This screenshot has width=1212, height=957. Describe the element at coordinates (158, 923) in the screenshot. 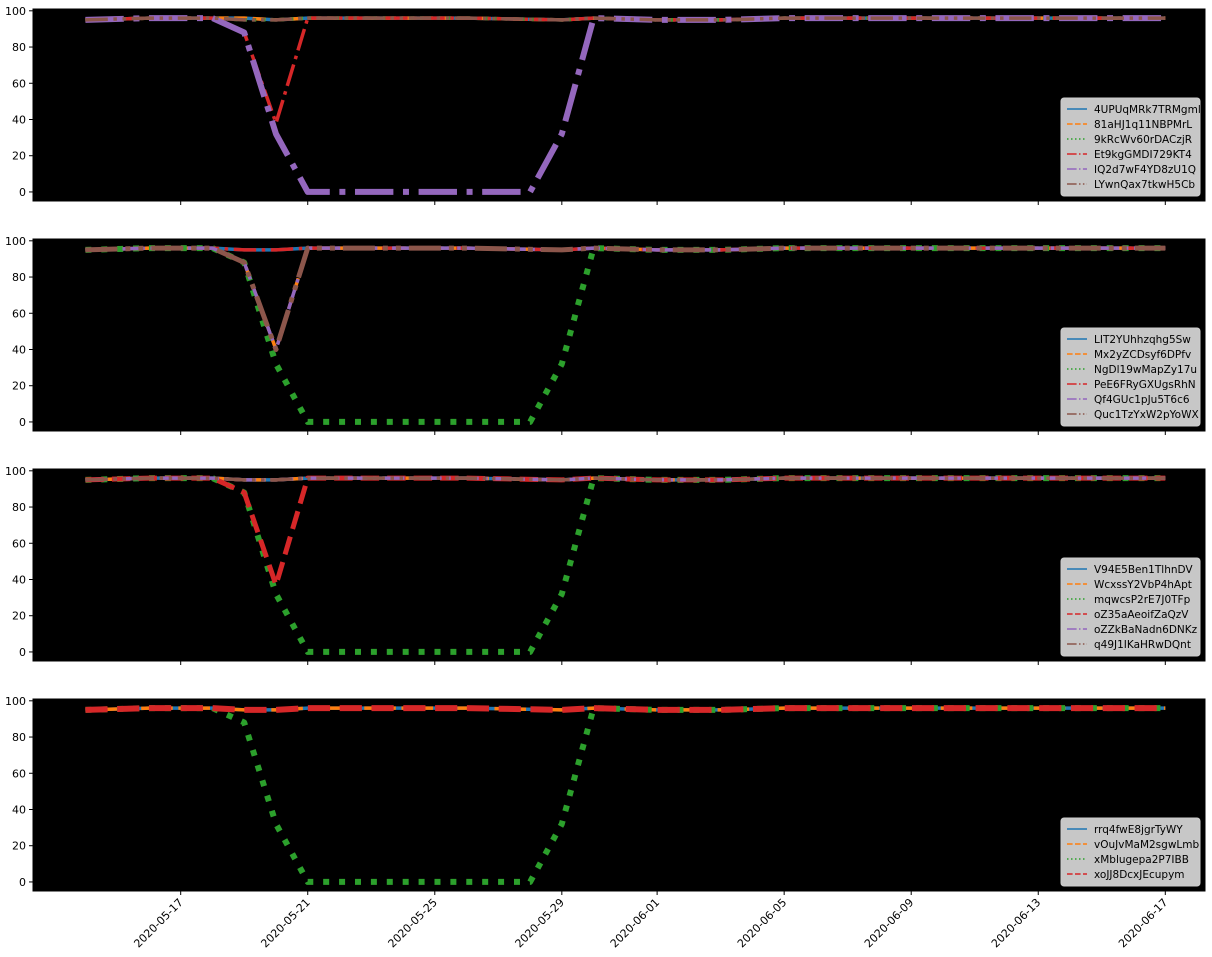

I see `x-tick-label: 2020-05-17` at that location.